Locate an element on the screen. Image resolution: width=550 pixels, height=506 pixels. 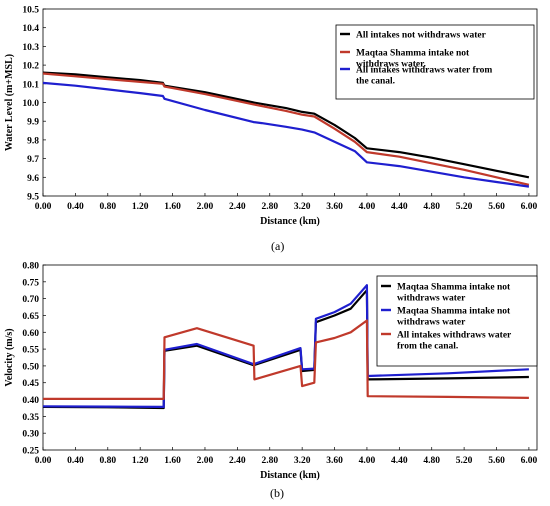
y-tick-label: 10.0 is located at coordinates (30, 104).